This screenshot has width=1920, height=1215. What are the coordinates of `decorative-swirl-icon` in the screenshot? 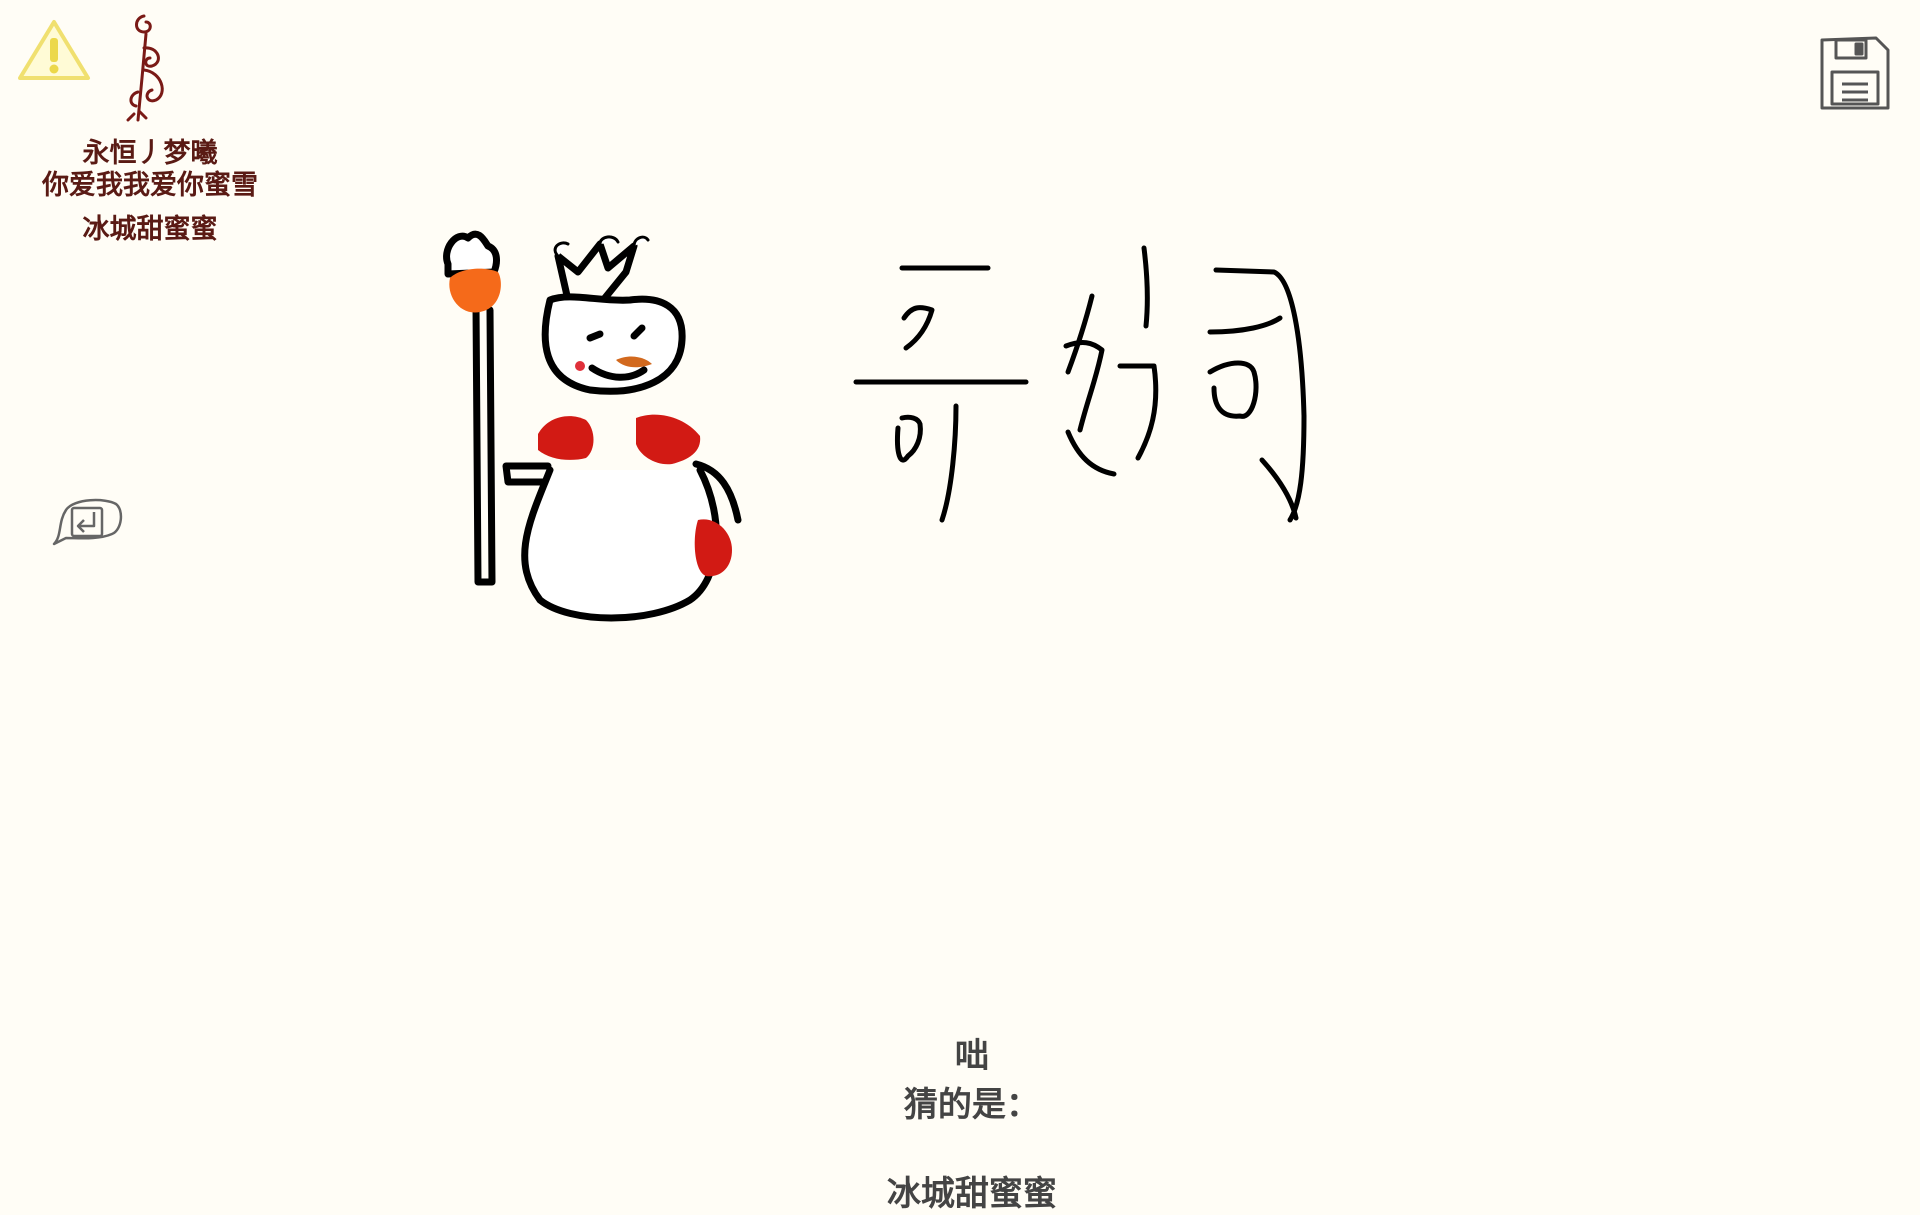 It's located at (154, 67).